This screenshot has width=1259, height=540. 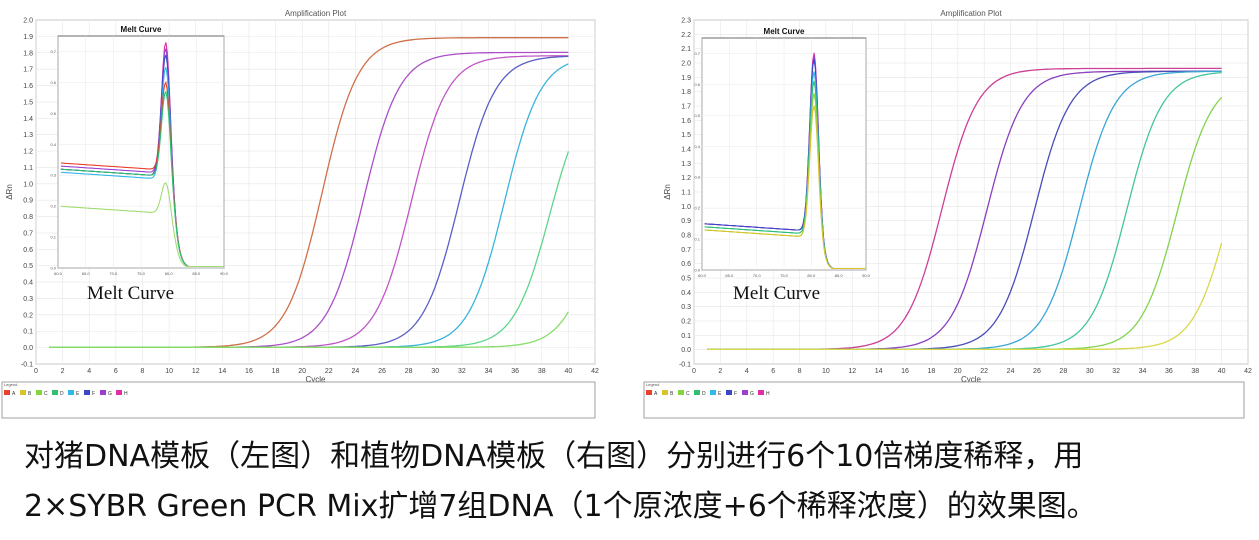 What do you see at coordinates (879, 371) in the screenshot?
I see `x-tick-label: 14` at bounding box center [879, 371].